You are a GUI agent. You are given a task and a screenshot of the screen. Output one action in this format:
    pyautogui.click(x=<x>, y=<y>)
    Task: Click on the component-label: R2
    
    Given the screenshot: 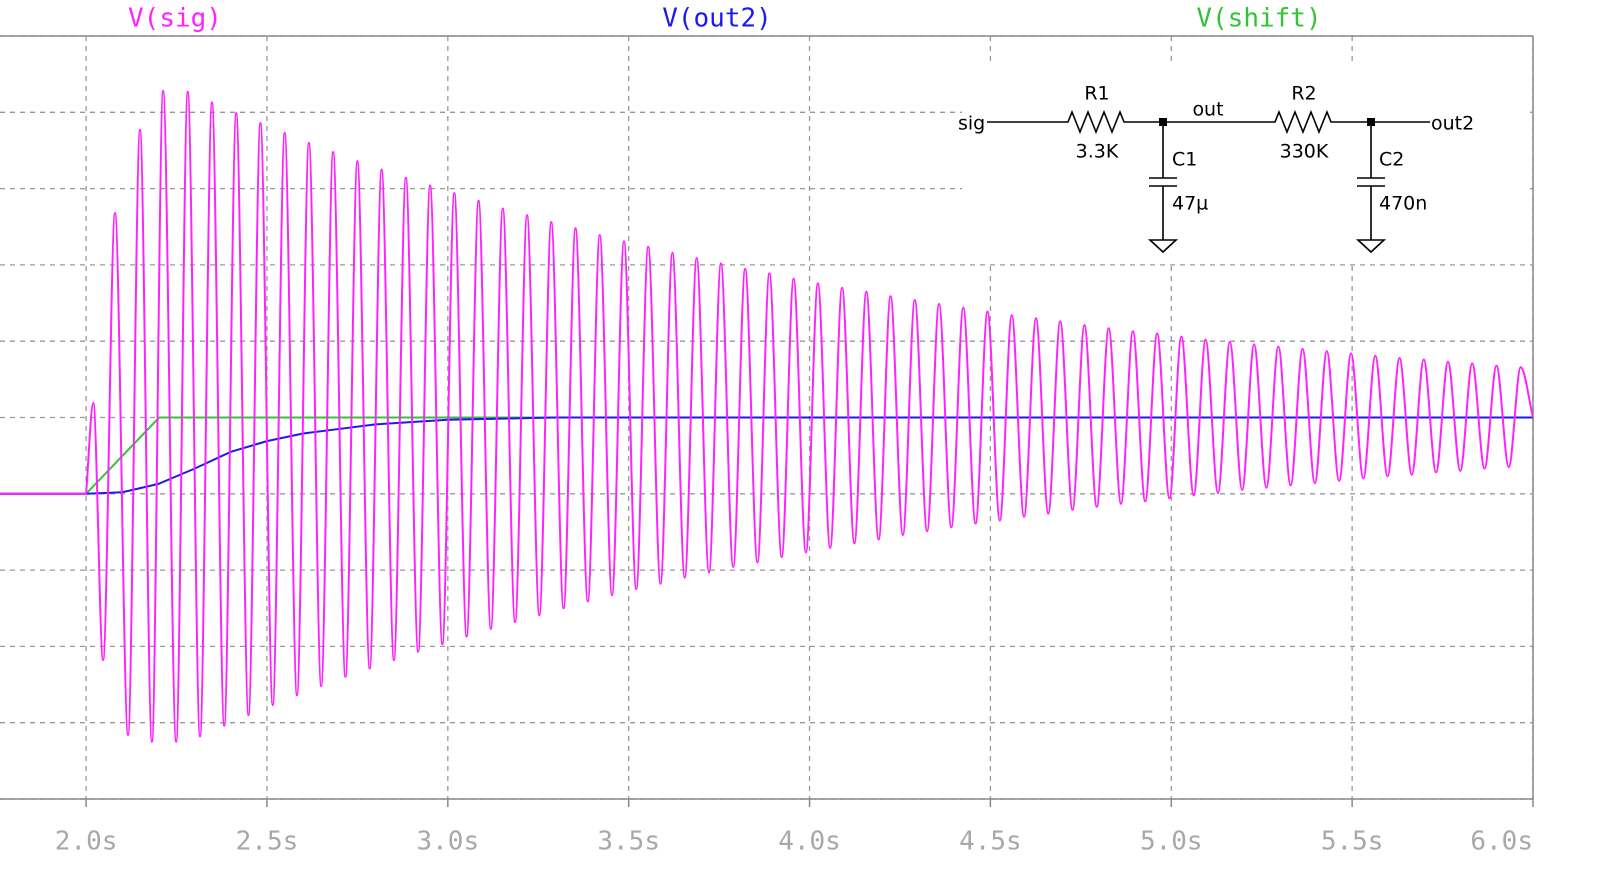 What is the action you would take?
    pyautogui.click(x=1303, y=94)
    